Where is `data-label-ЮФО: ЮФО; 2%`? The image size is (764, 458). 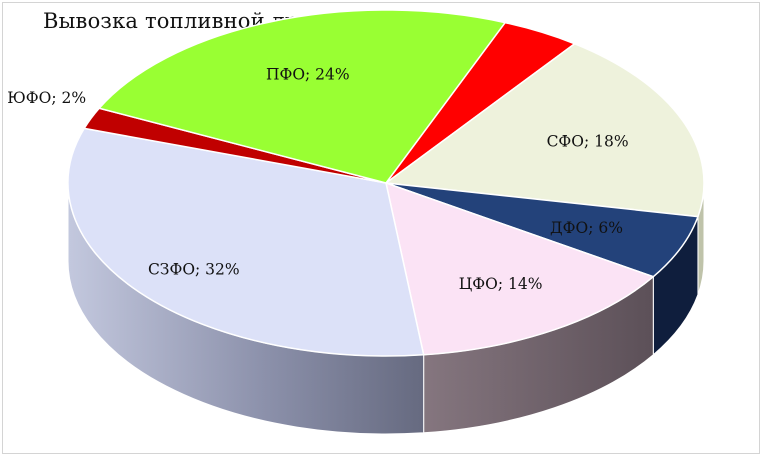
data-label-ЮФО: ЮФО; 2% is located at coordinates (46, 98).